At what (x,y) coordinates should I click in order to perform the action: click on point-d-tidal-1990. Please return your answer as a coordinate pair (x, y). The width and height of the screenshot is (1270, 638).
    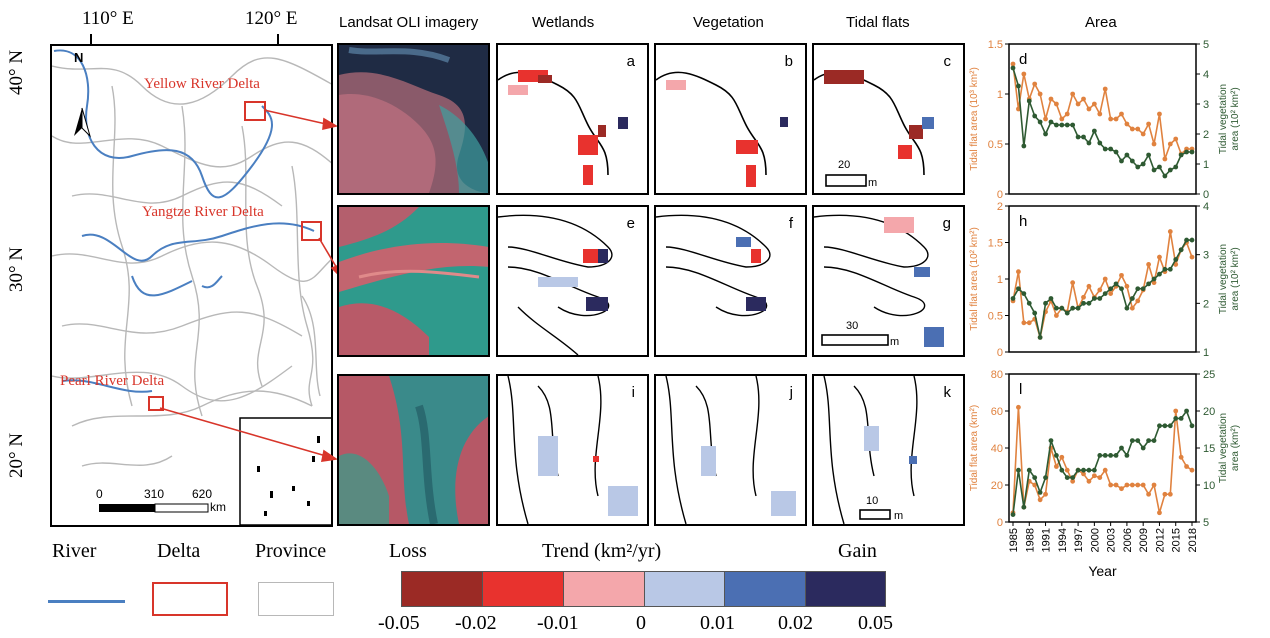
    Looking at the image, I should click on (1040, 94).